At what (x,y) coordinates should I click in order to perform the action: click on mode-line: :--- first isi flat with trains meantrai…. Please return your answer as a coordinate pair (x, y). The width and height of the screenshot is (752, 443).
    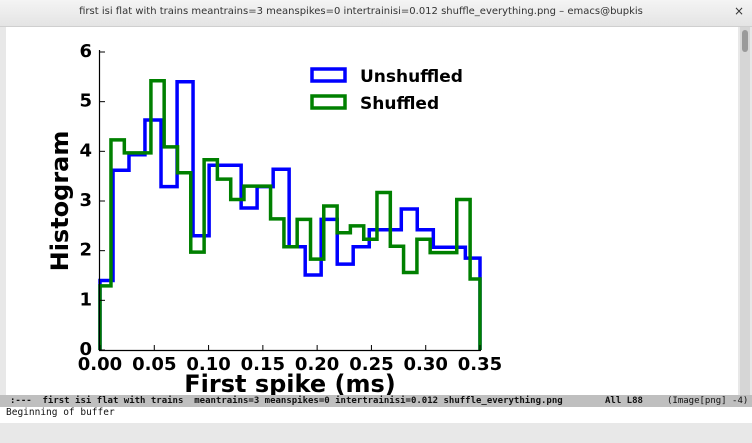
    Looking at the image, I should click on (376, 401).